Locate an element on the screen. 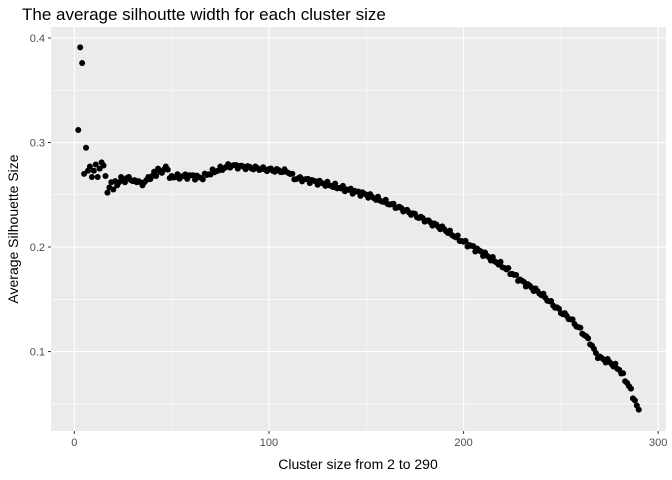 The image size is (672, 480). x-tick-label: 100 is located at coordinates (269, 443).